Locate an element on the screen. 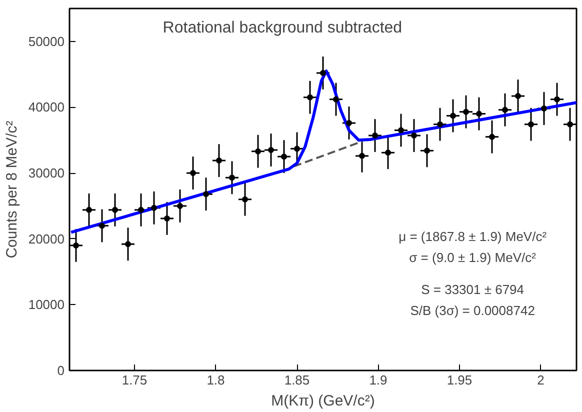  y-tick-label: 0 is located at coordinates (61, 370).